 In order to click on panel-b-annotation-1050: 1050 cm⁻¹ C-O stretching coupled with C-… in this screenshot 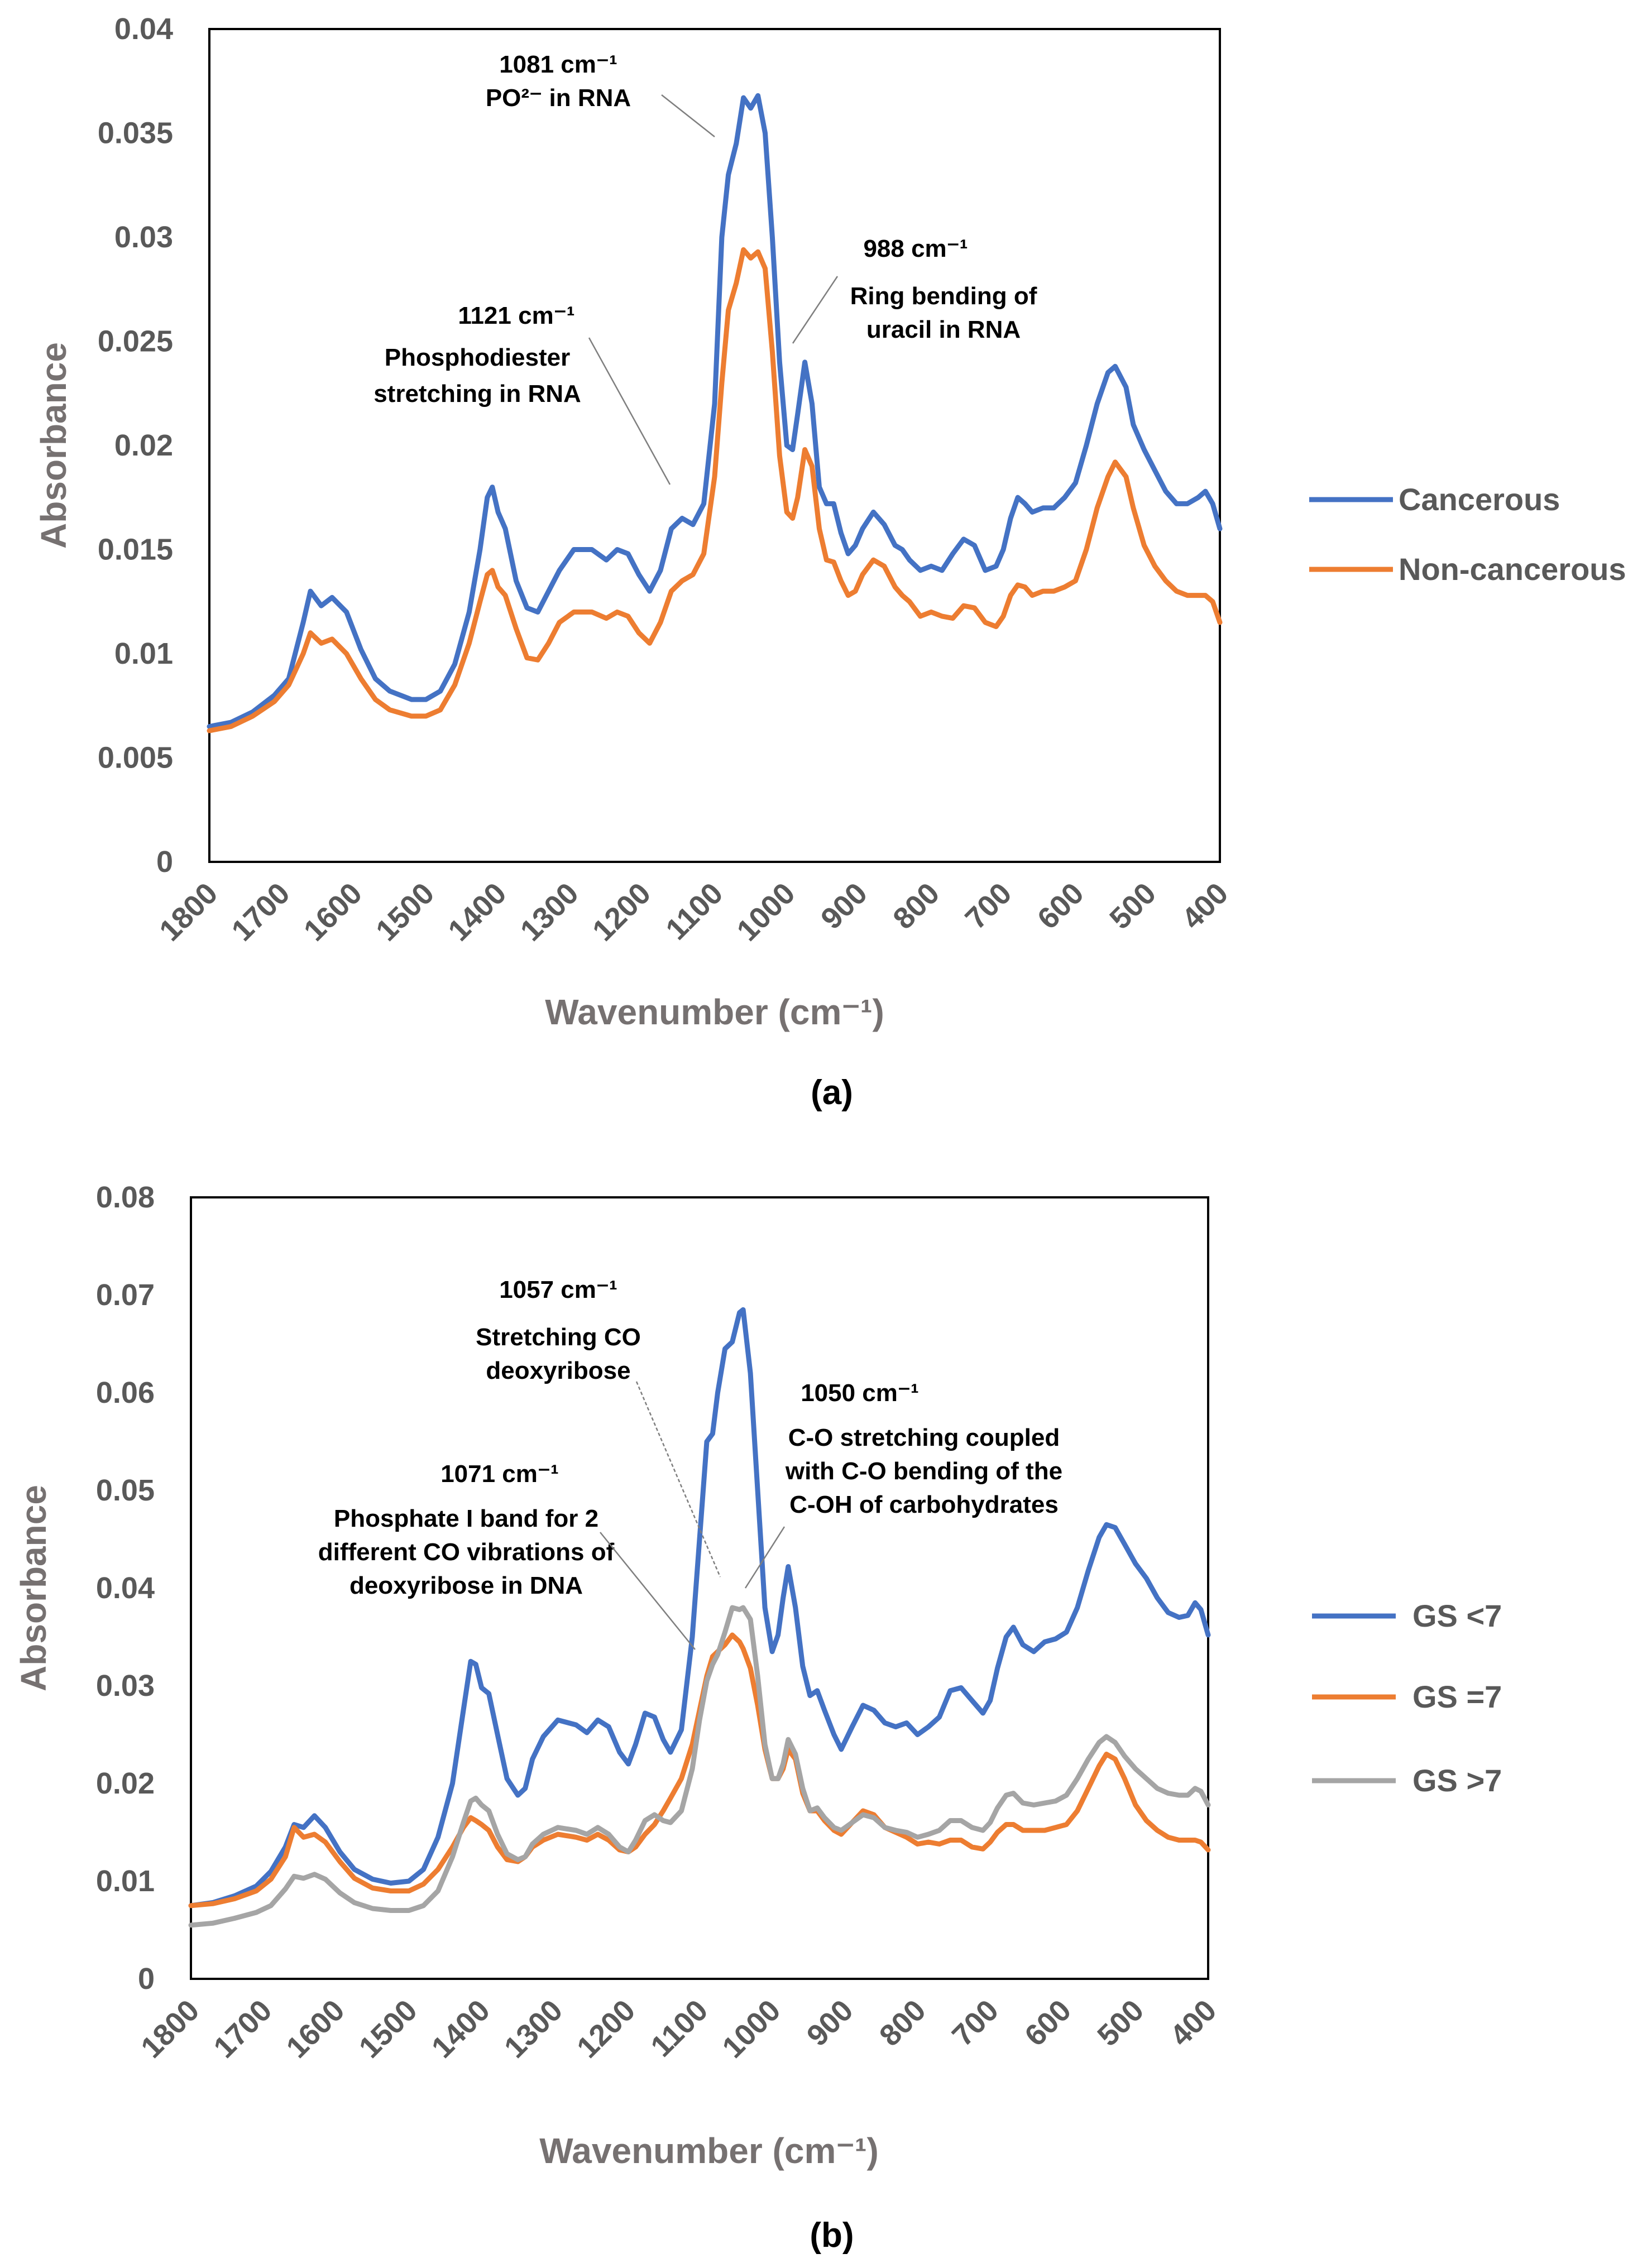, I will do `click(903, 1484)`.